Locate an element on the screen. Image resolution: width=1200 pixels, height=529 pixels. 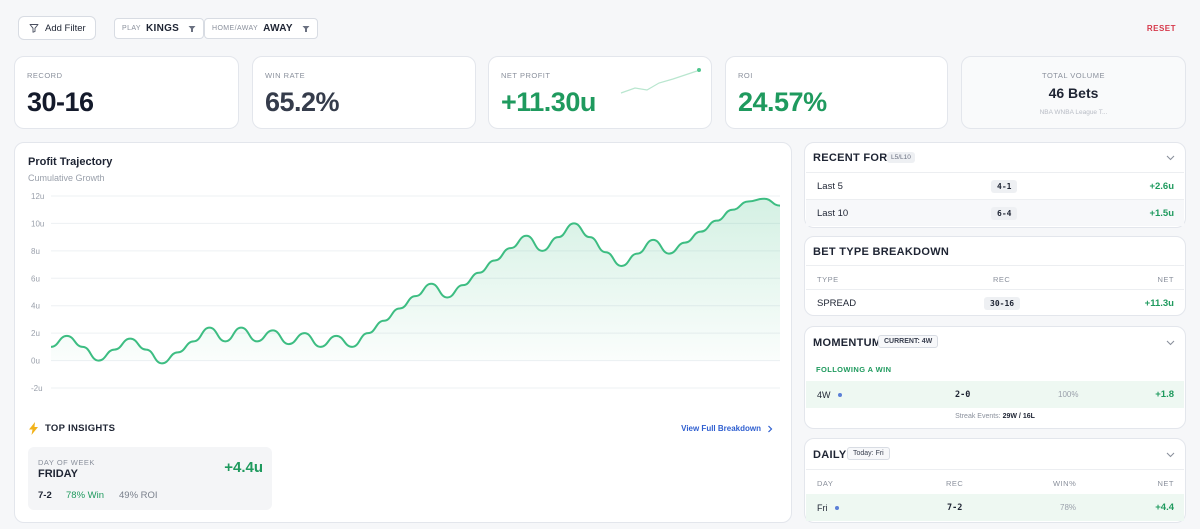
filter-label: HOME/AWAY is located at coordinates (235, 28).